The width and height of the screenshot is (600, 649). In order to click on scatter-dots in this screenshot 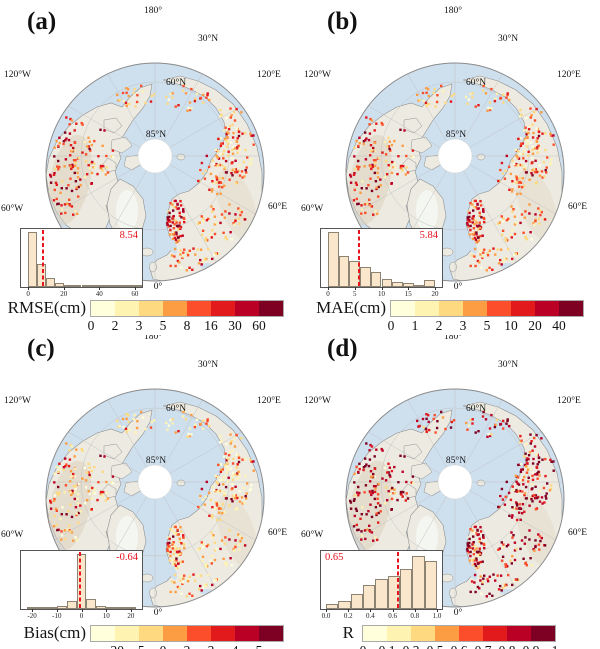, I will do `click(152, 504)`.